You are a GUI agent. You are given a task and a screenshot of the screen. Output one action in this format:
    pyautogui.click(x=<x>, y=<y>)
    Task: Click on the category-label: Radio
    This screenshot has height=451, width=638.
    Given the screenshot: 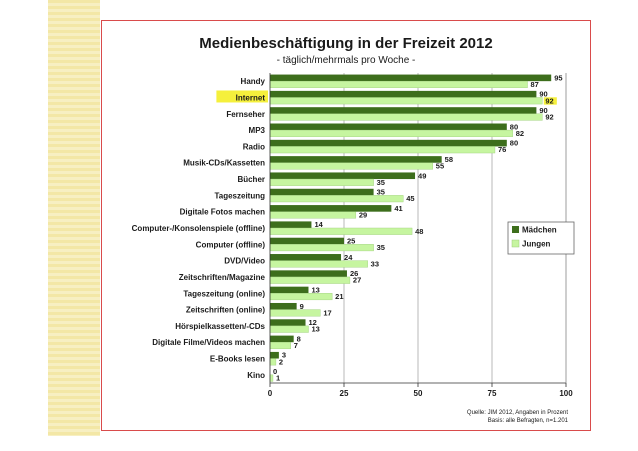 What is the action you would take?
    pyautogui.click(x=254, y=146)
    